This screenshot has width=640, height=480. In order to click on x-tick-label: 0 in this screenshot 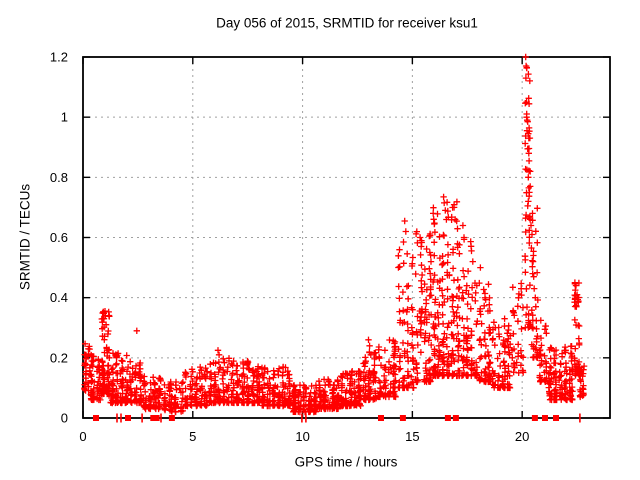, I will do `click(82, 436)`.